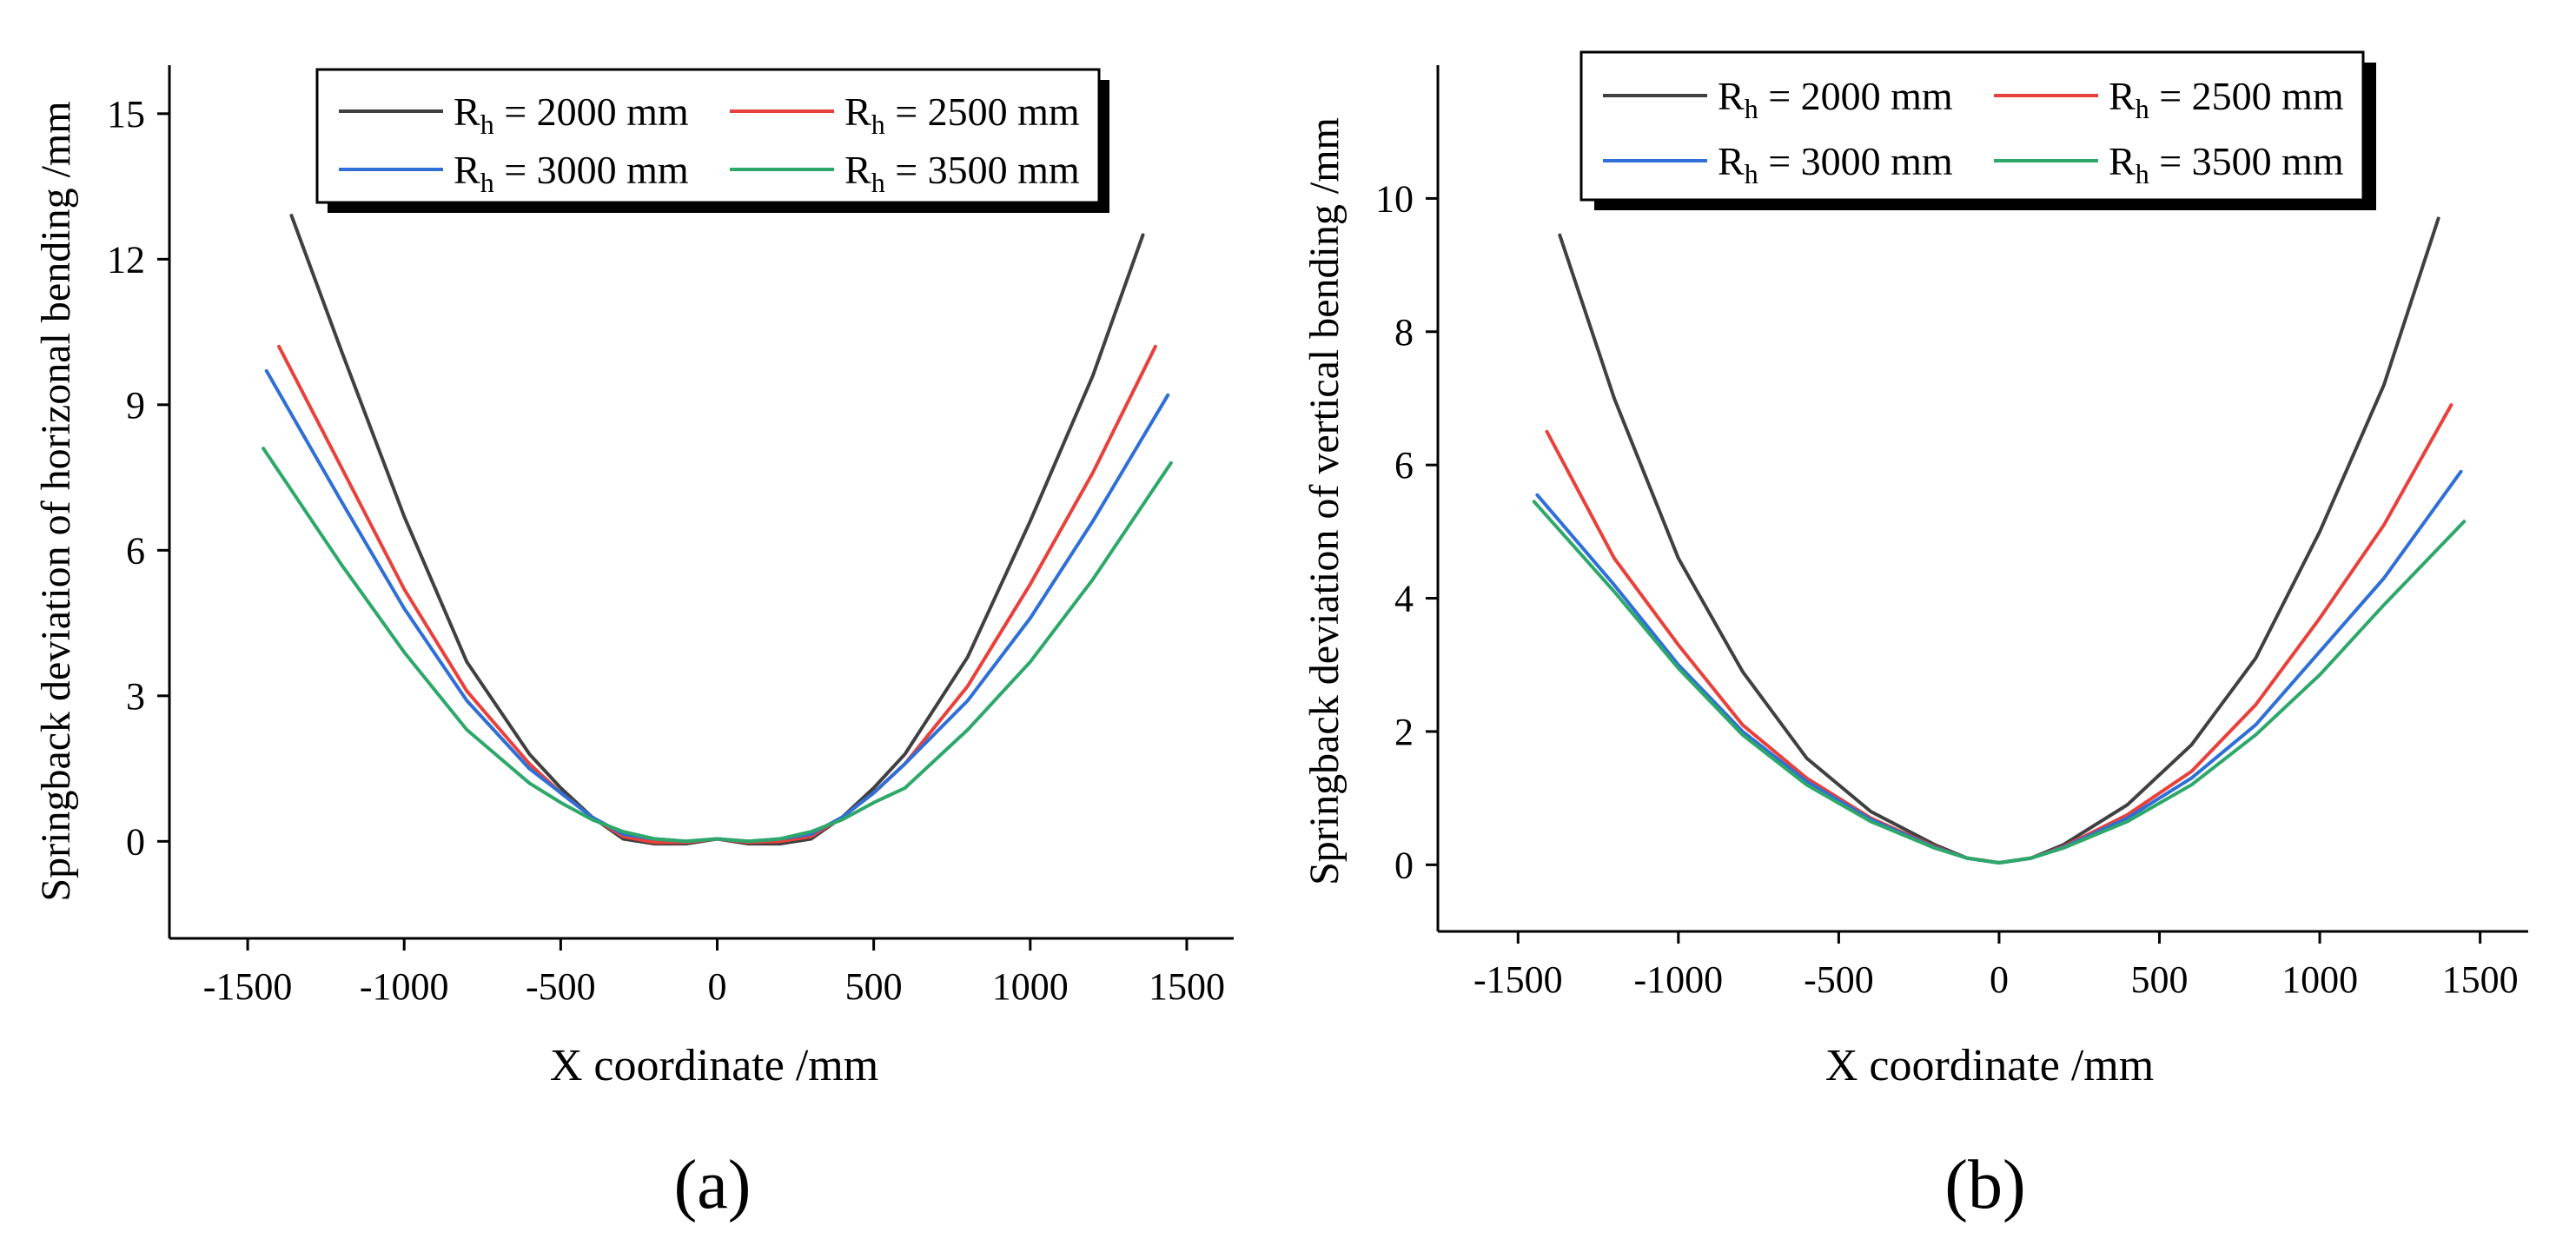  What do you see at coordinates (138, 478) in the screenshot?
I see `y-axis-ticks: 0 3 6 9 12 15` at bounding box center [138, 478].